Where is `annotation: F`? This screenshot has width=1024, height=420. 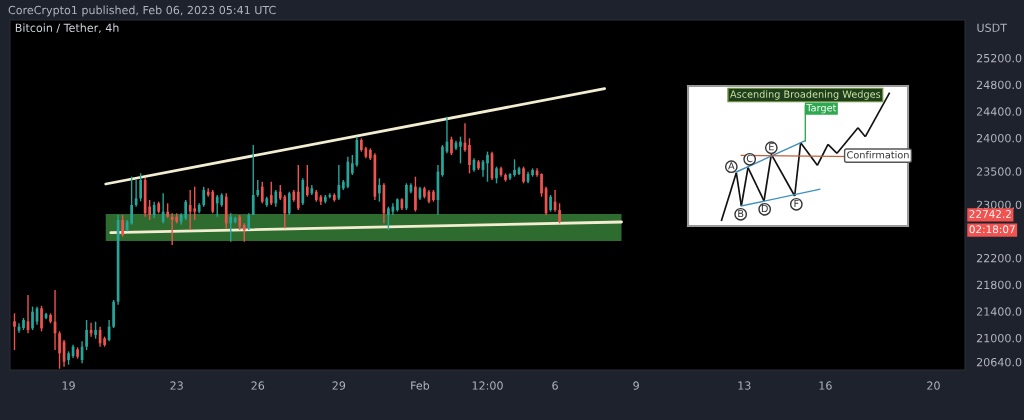 annotation: F is located at coordinates (796, 203).